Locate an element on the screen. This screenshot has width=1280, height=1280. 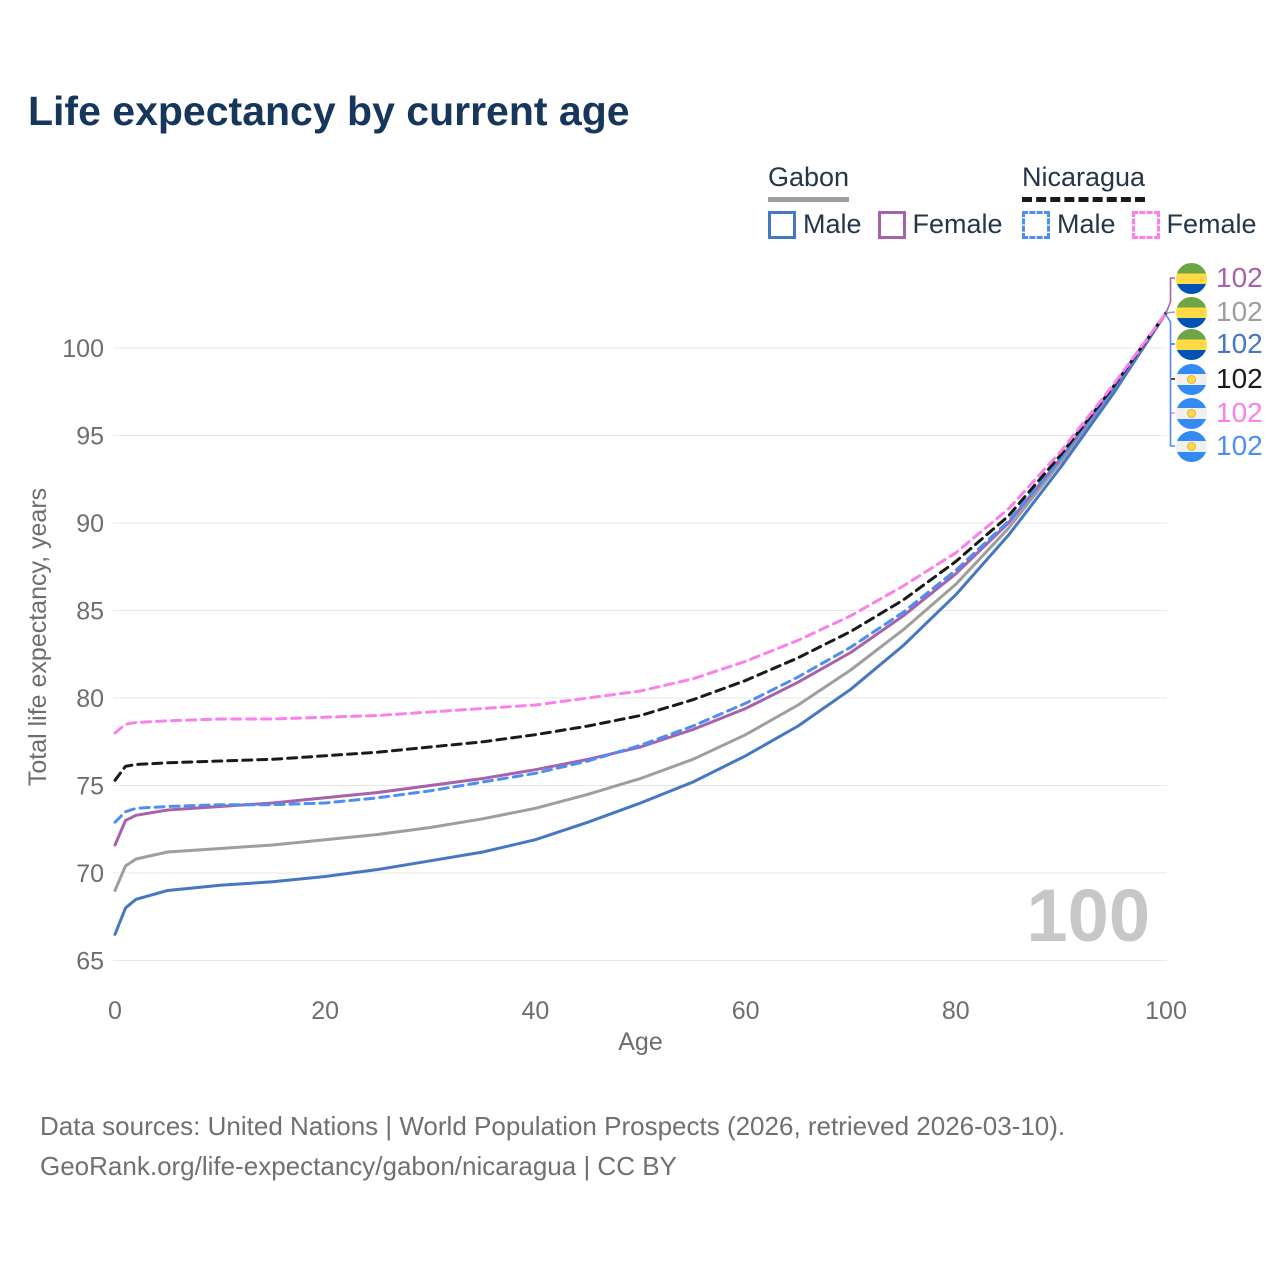
legend-item-nicaragua-male: Male is located at coordinates (1069, 224).